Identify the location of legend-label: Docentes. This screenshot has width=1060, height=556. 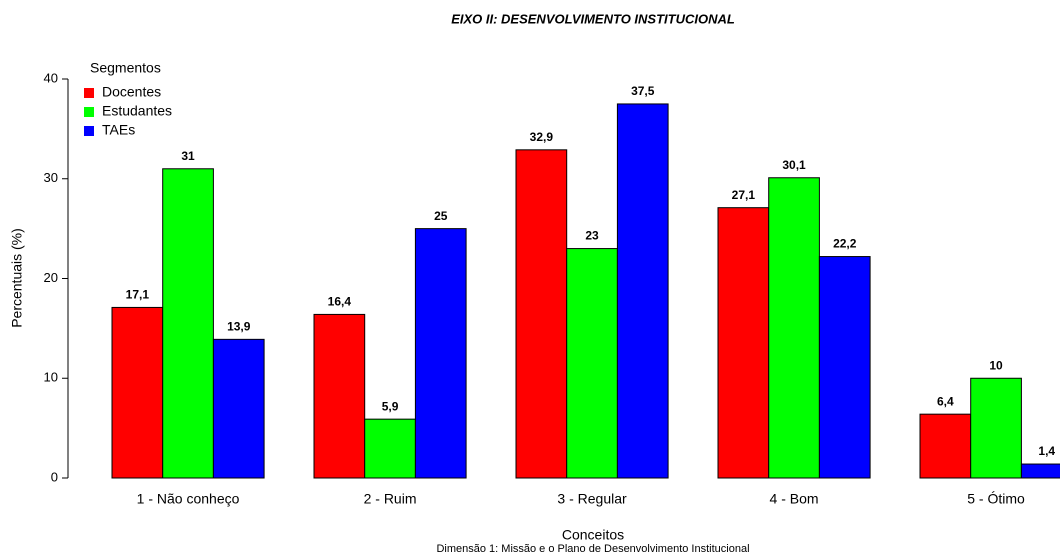
(131, 92).